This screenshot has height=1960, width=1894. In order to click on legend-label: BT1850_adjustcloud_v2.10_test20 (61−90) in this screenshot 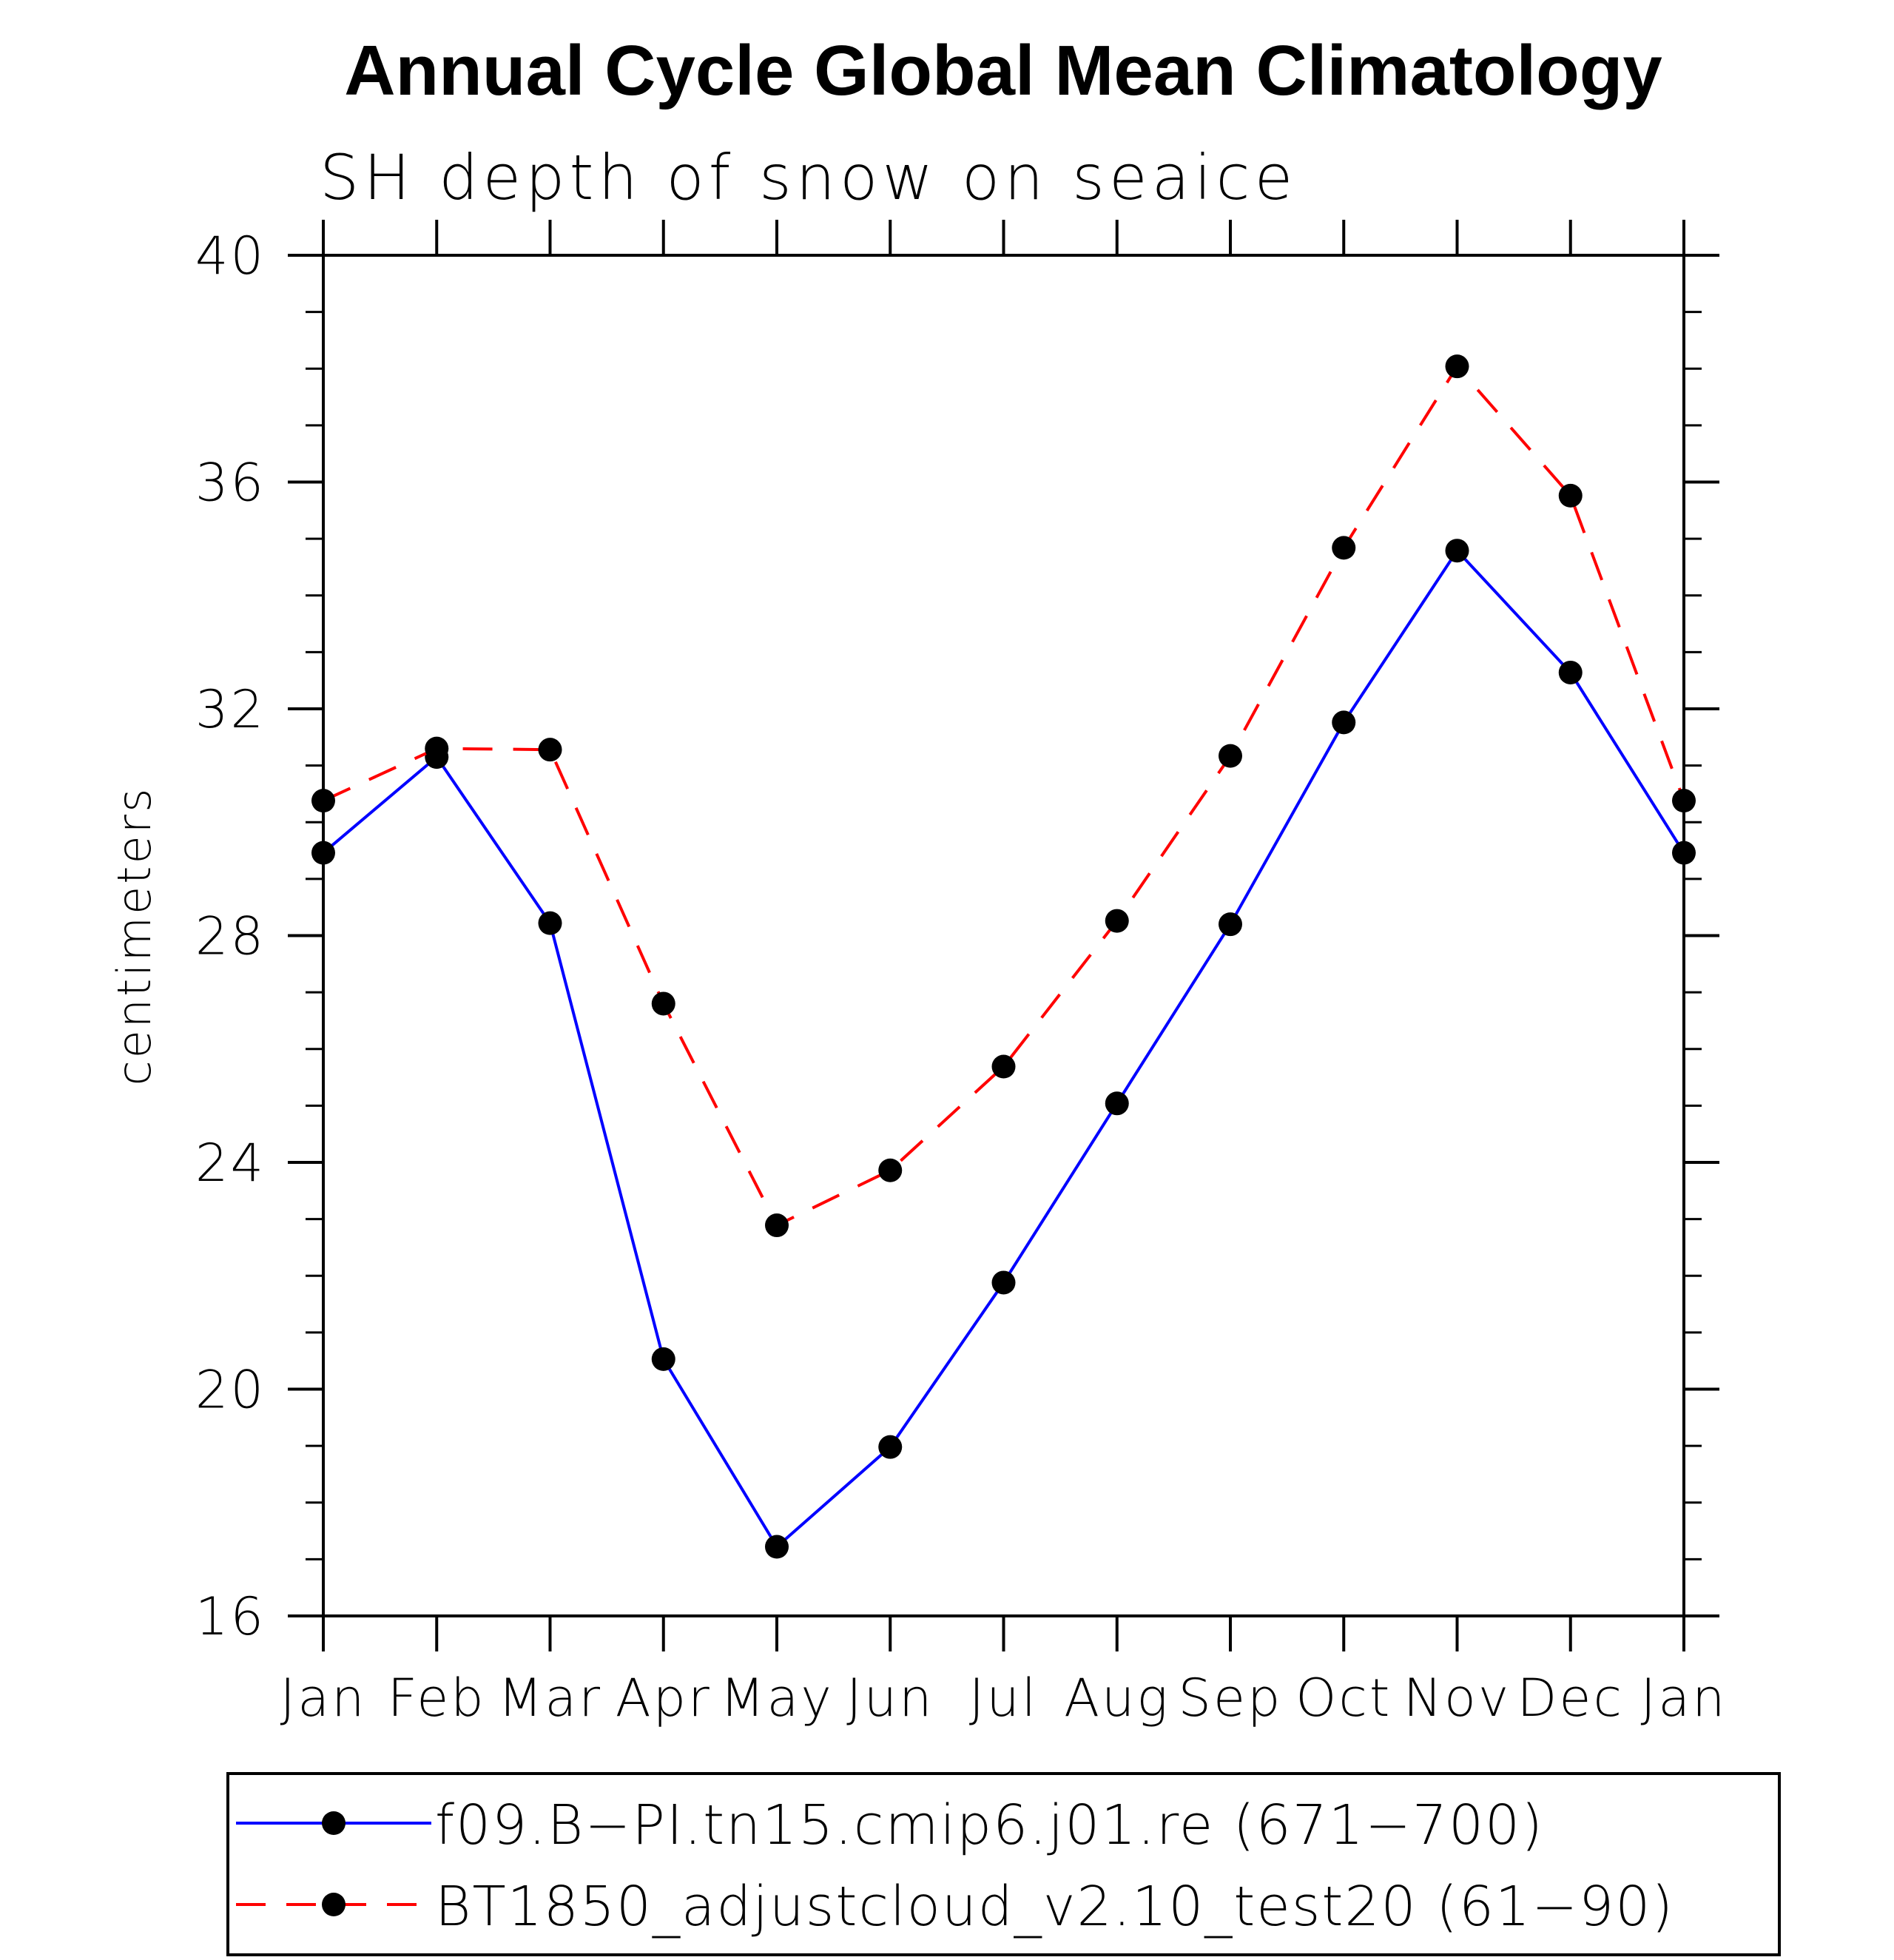, I will do `click(1054, 1907)`.